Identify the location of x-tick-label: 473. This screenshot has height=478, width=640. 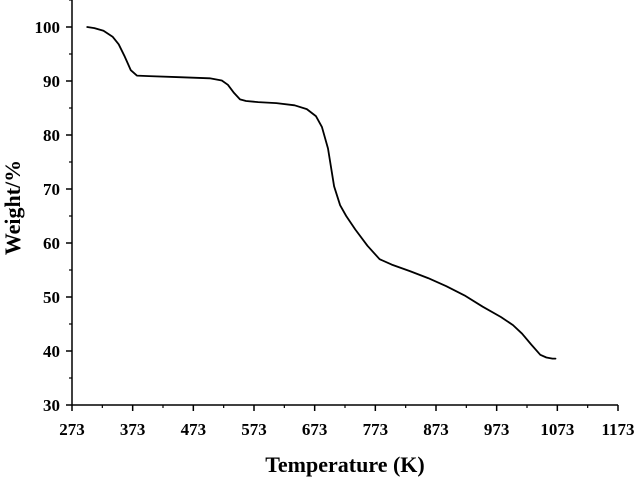
(194, 429).